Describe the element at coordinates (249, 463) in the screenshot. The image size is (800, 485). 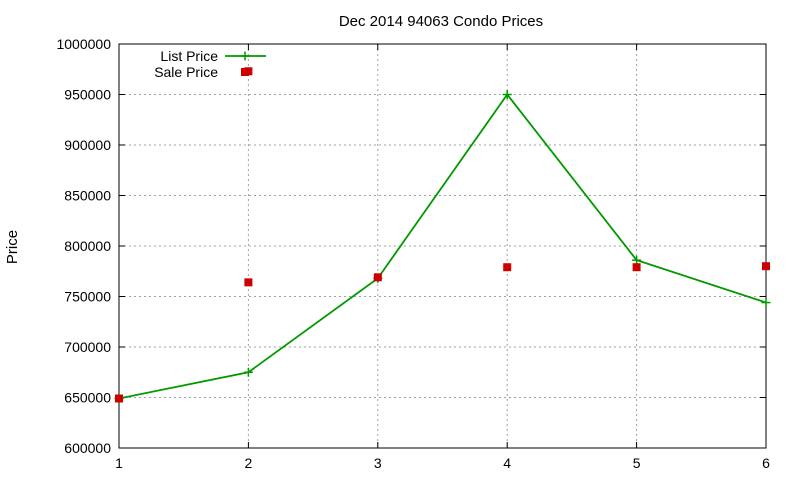
I see `x-tick-label: 2` at that location.